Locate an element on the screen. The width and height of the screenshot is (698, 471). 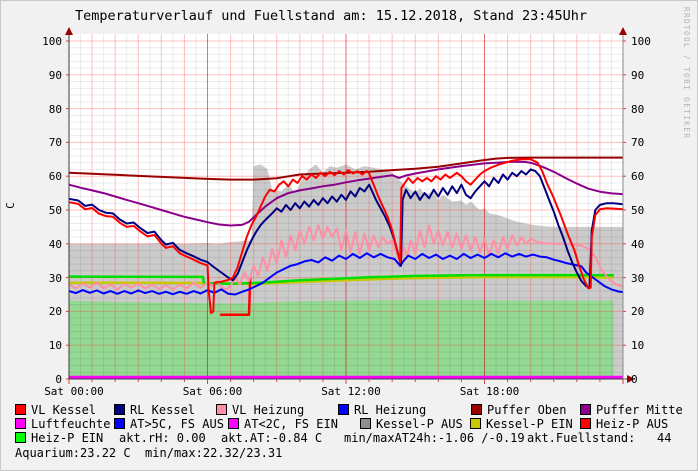
legend-item: Heiz-P EIN is located at coordinates (59, 438).